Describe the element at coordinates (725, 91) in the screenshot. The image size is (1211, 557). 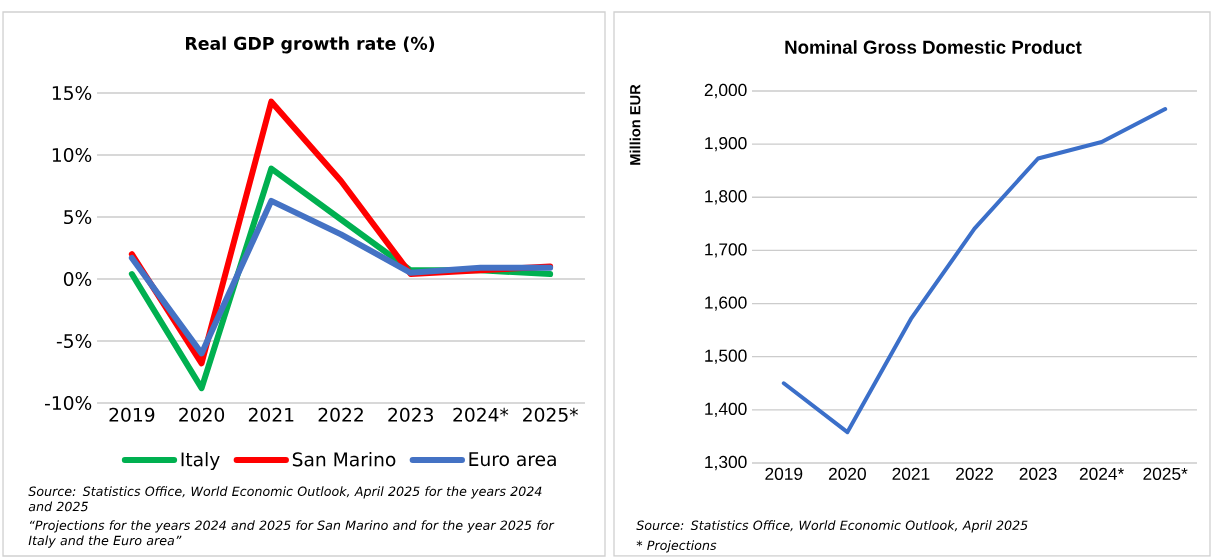
I see `y-tick-label: 2,000` at that location.